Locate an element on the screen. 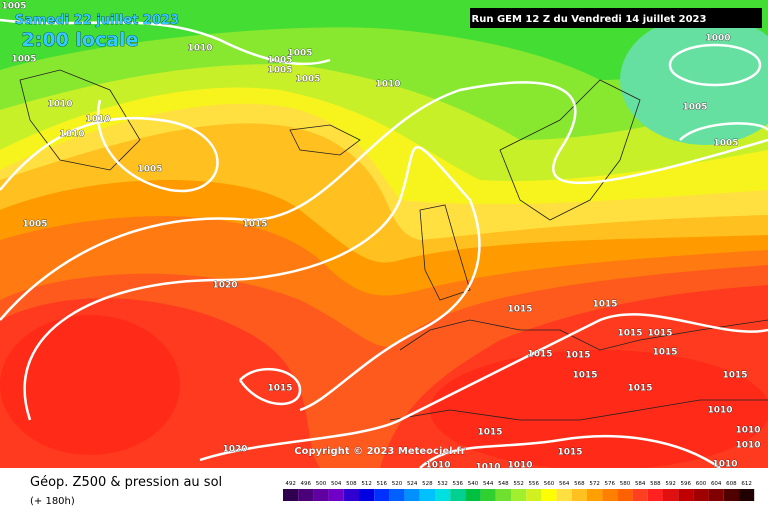  scale-label: 532 is located at coordinates (442, 484).